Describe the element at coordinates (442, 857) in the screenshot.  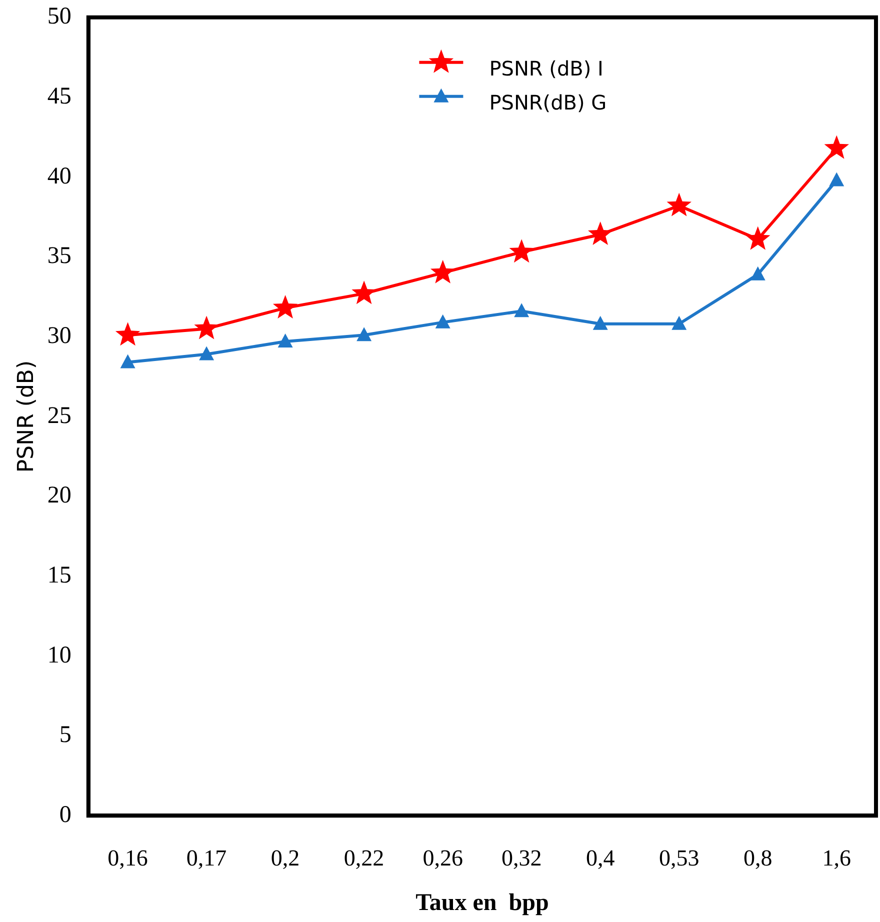
I see `x-tick-label: 0,26` at that location.